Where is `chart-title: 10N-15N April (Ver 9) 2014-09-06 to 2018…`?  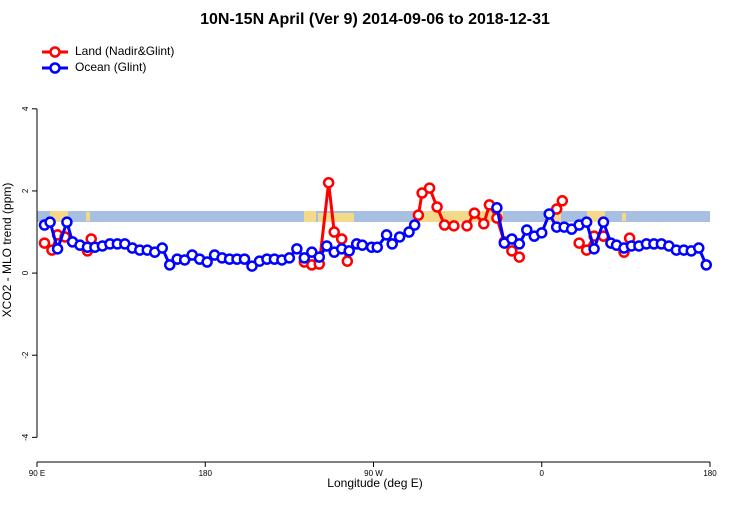
chart-title: 10N-15N April (Ver 9) 2014-09-06 to 2018… is located at coordinates (375, 19).